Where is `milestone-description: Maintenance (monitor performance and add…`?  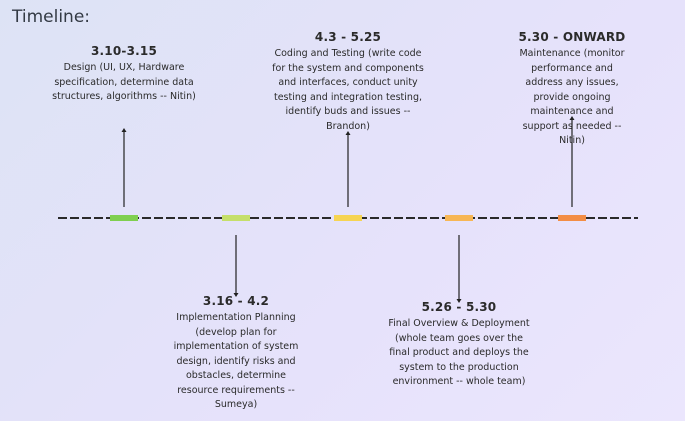
milestone-description: Maintenance (monitor performance and add… is located at coordinates (572, 97).